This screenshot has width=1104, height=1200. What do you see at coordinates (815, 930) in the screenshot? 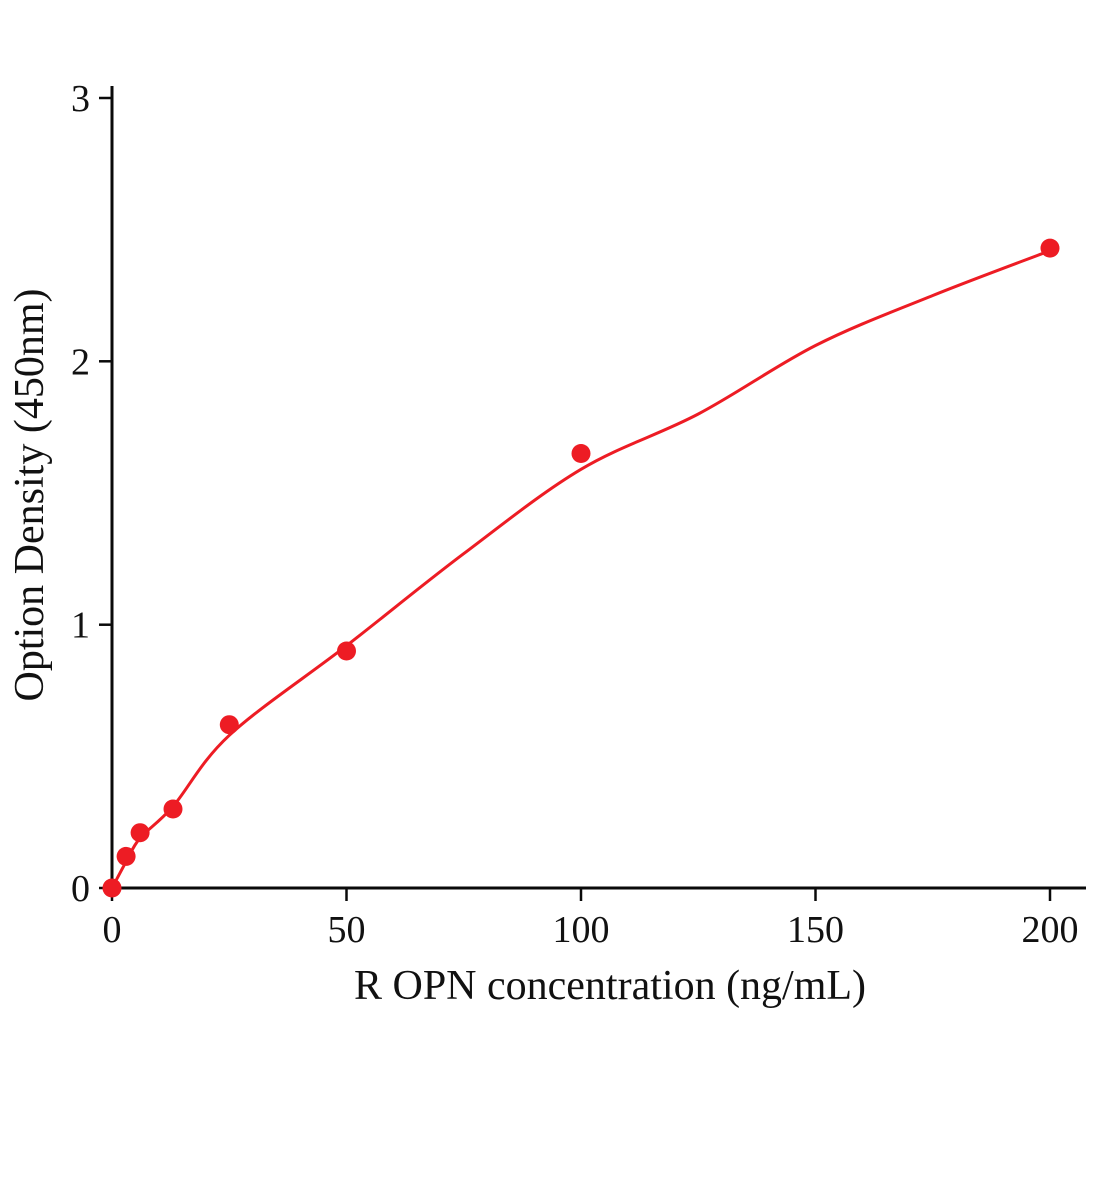
I see `x-tick-label: 150` at bounding box center [815, 930].